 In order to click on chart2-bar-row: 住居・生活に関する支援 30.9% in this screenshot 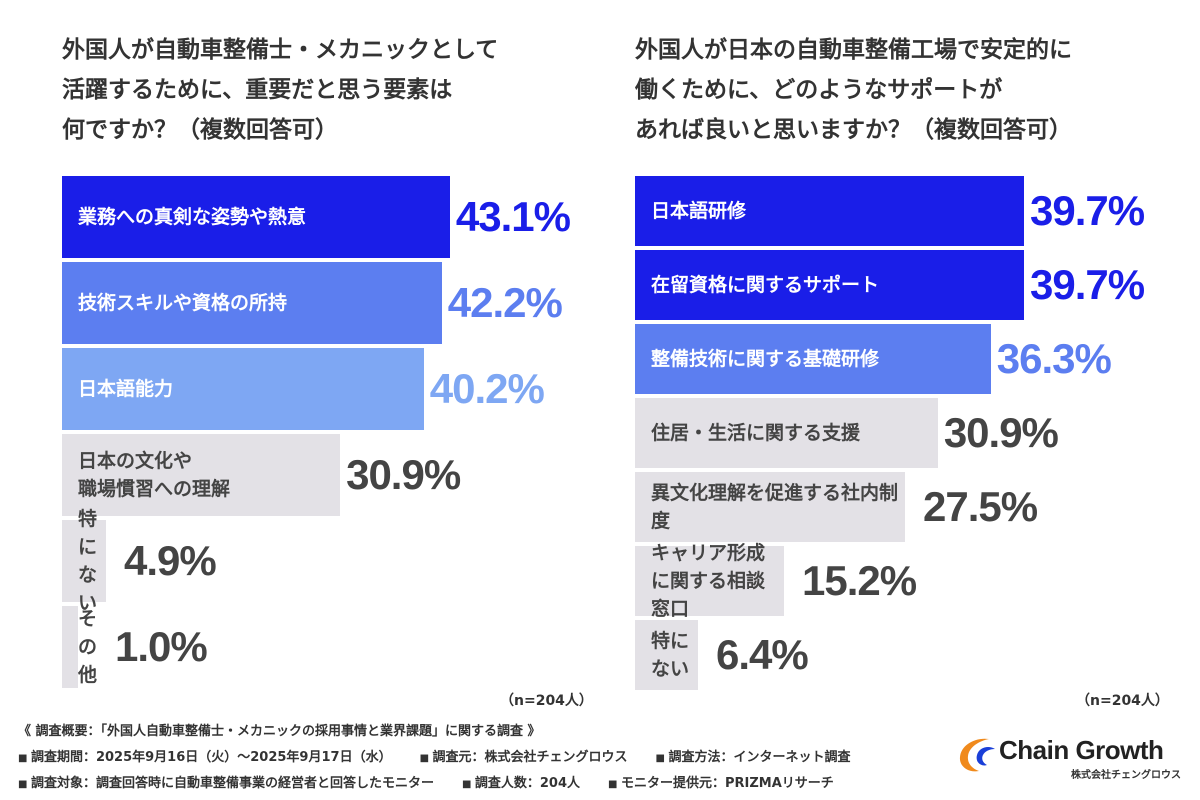, I will do `click(905, 433)`.